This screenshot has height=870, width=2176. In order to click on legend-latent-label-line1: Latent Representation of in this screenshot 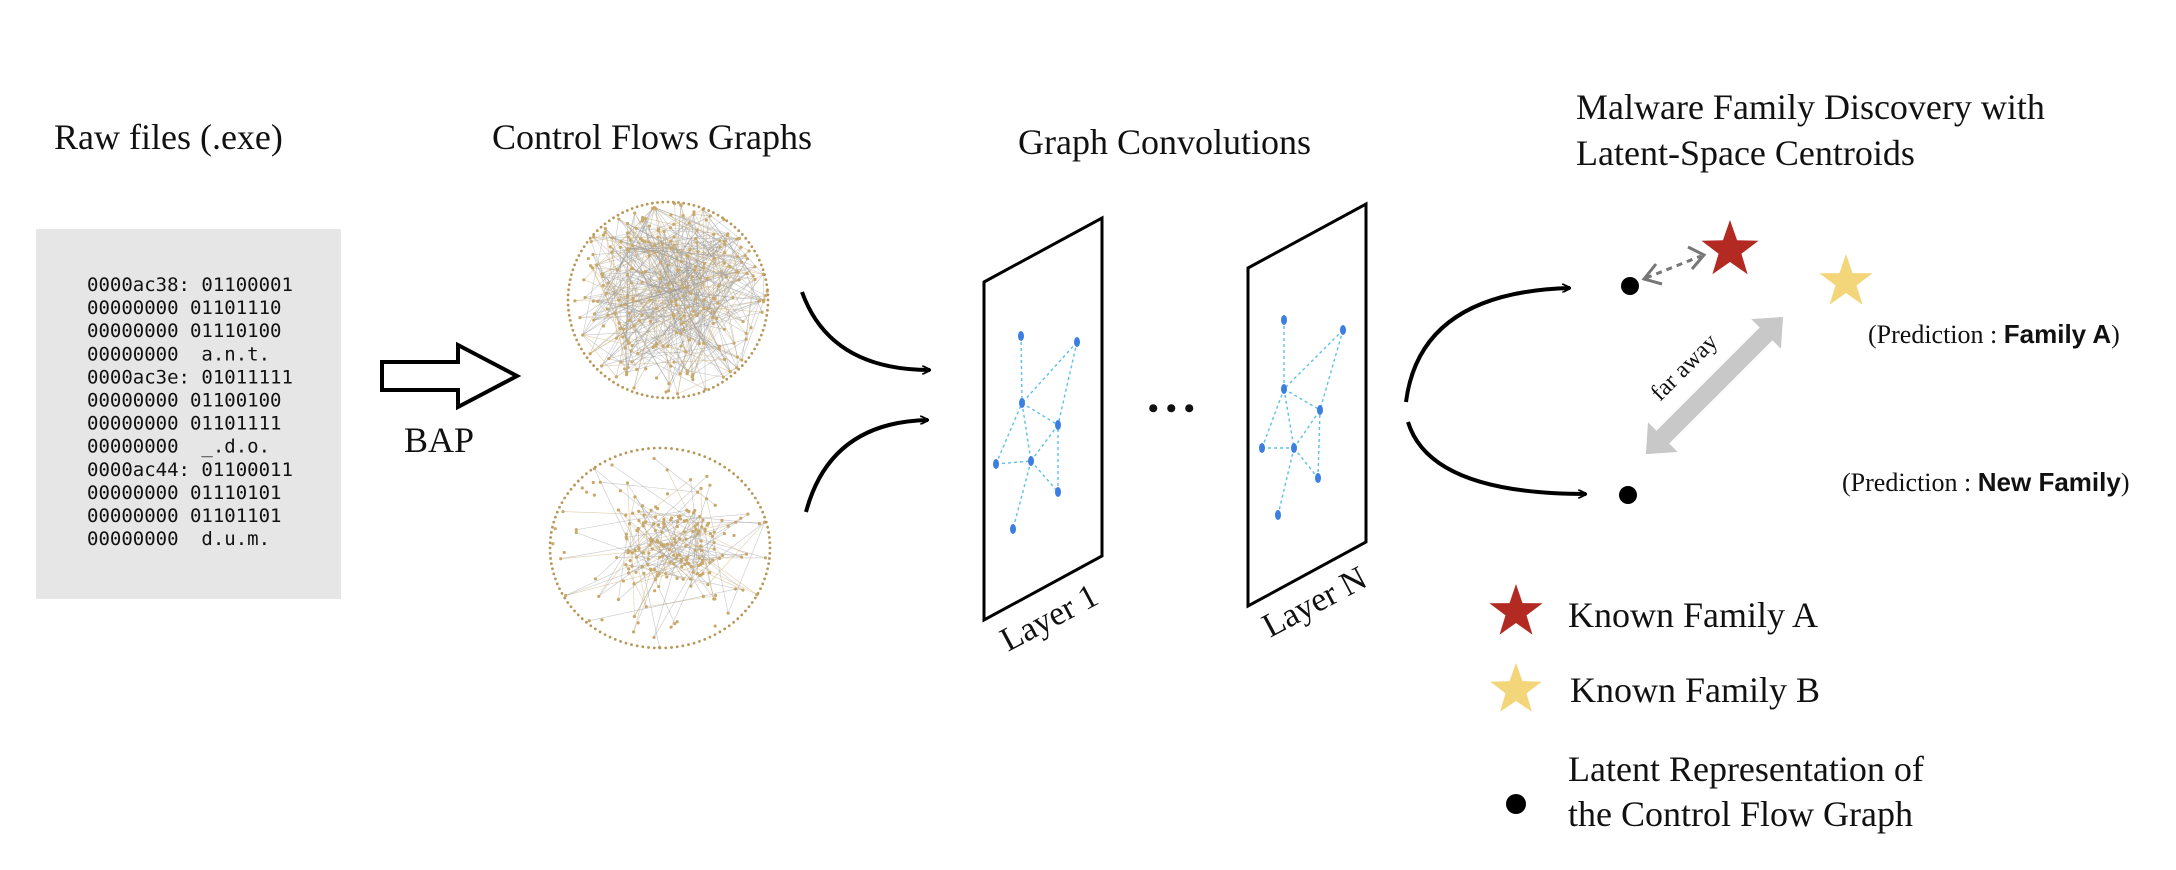, I will do `click(1746, 769)`.